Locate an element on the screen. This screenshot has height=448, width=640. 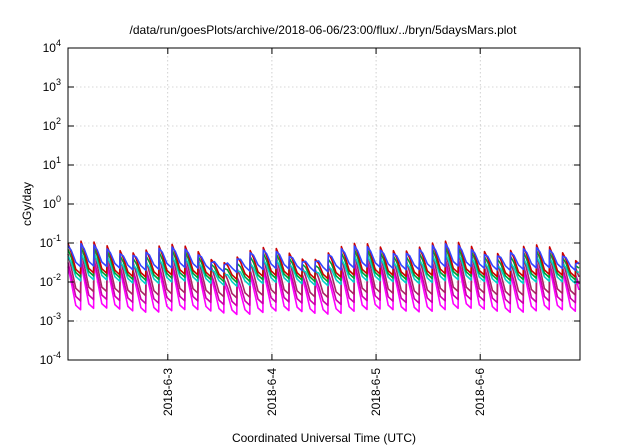
y-tick-label: 10⁻¹ is located at coordinates (50, 241).